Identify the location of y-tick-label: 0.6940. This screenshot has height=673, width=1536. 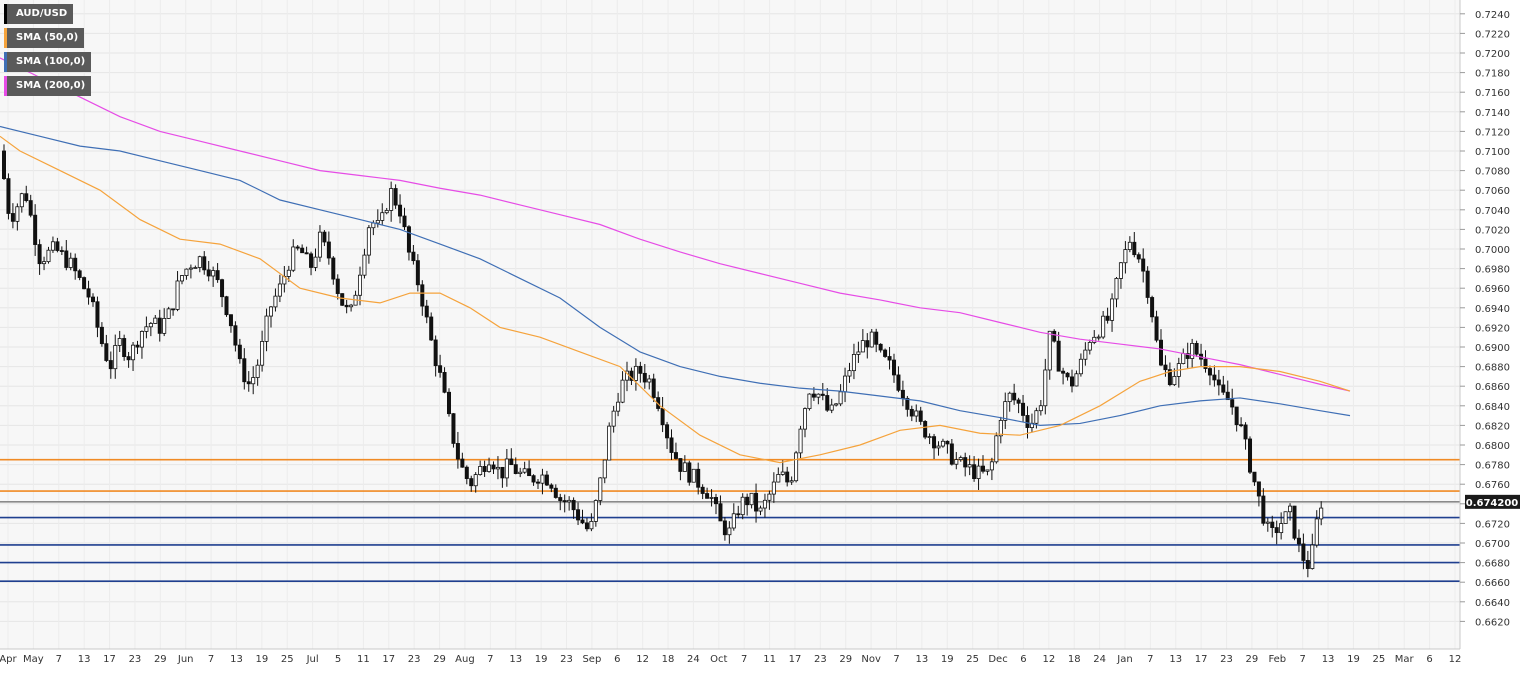
(1492, 309).